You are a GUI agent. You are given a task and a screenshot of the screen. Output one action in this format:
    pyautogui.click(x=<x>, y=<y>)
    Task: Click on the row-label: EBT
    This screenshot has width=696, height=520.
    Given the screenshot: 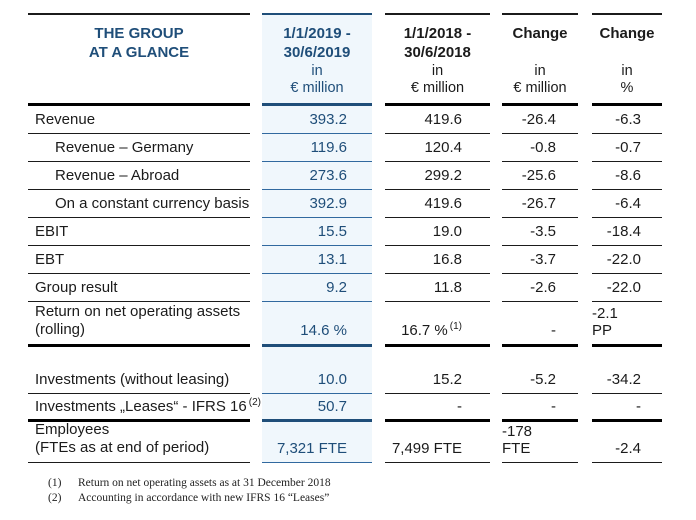 What is the action you would take?
    pyautogui.click(x=139, y=260)
    